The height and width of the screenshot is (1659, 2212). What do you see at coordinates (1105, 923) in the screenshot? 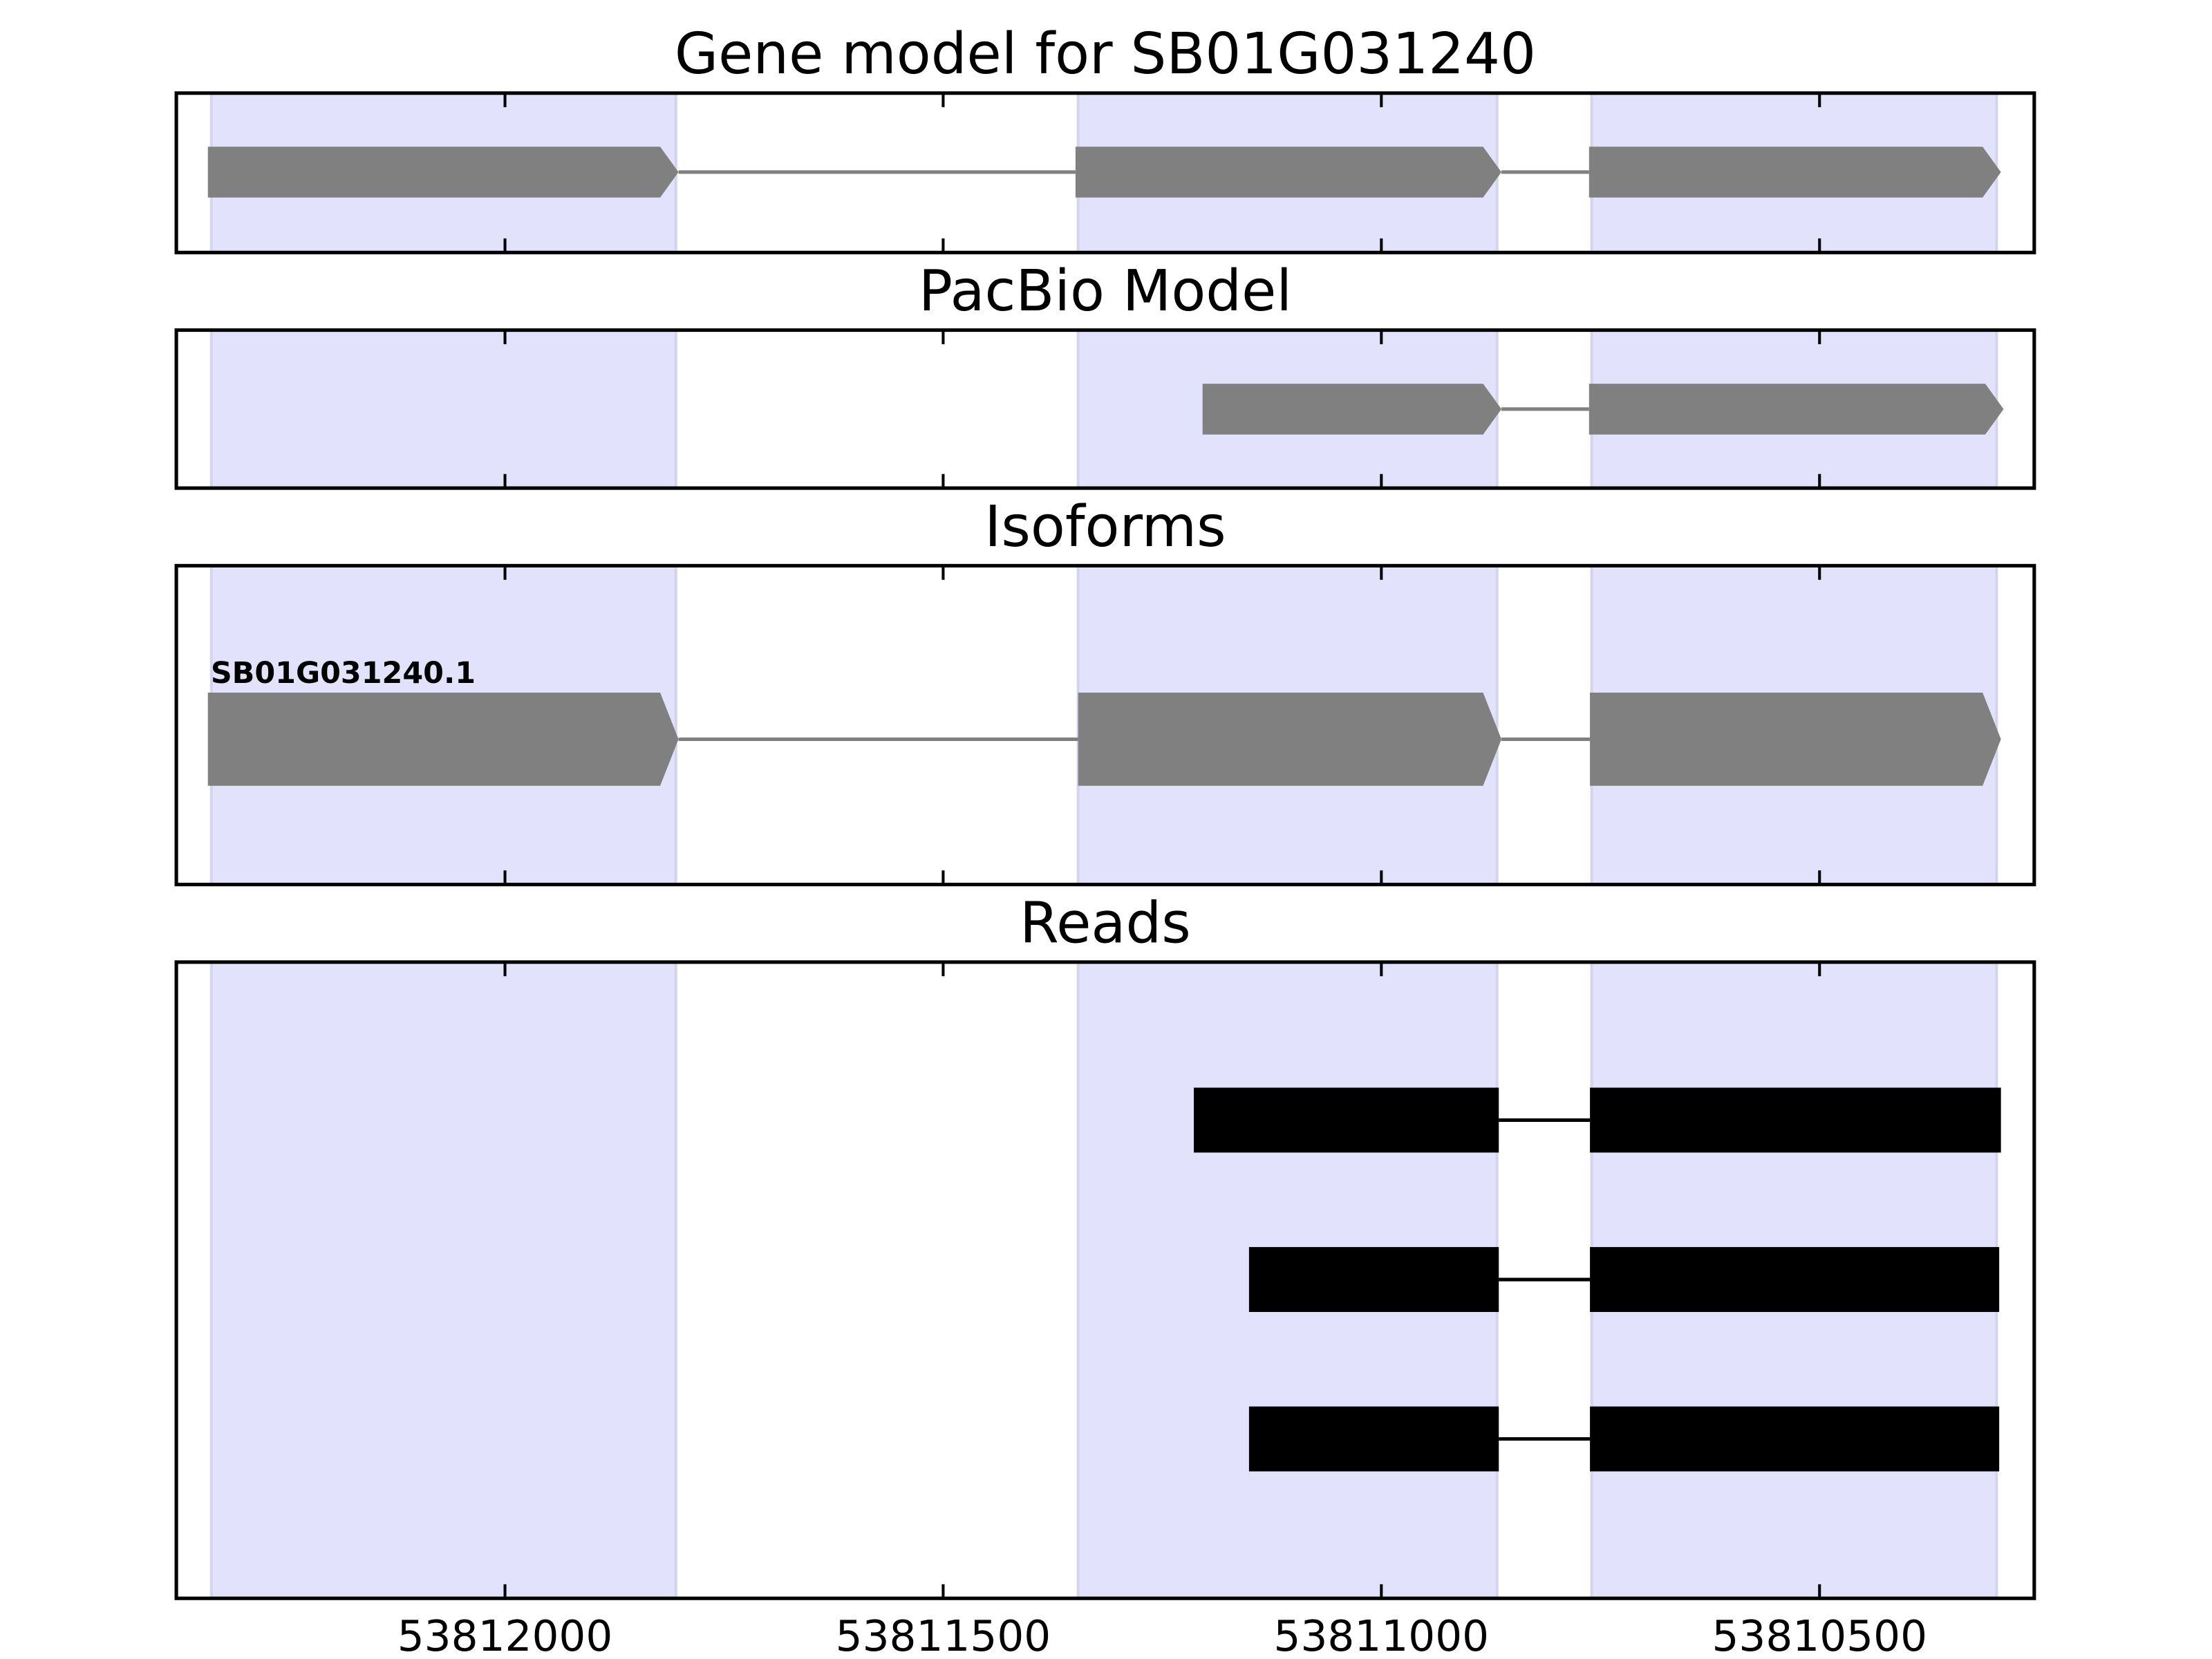
I see `panel-title: Reads` at bounding box center [1105, 923].